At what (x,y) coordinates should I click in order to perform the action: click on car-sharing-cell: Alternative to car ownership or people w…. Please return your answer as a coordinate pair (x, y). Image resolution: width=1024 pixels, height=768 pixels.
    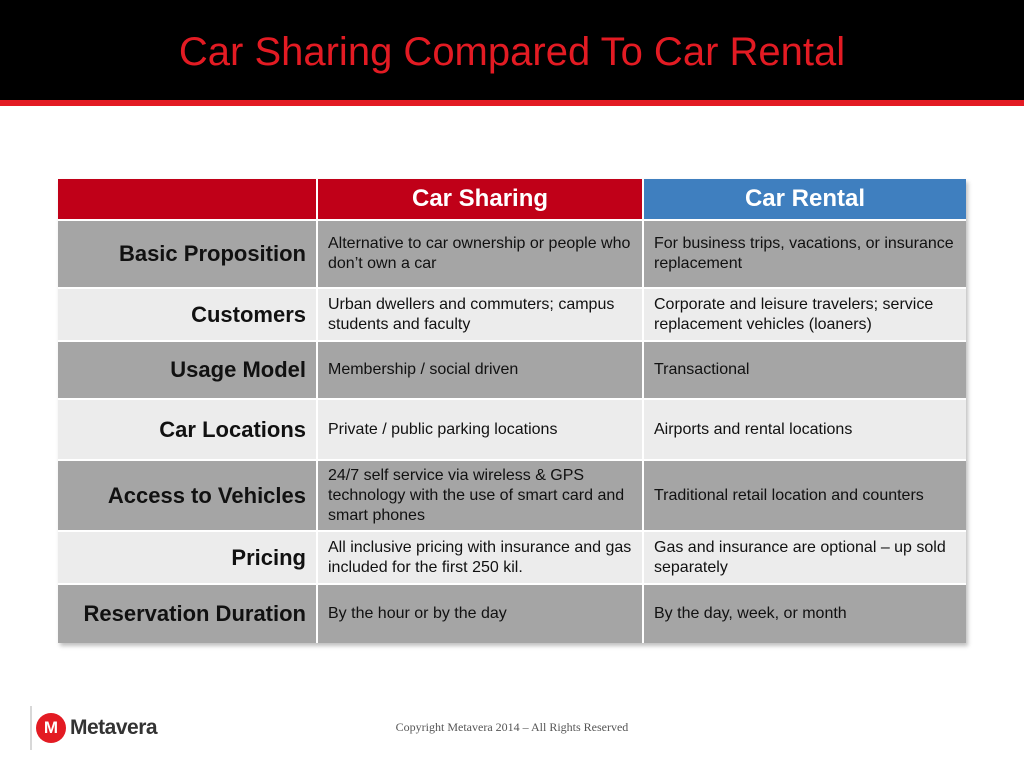
    Looking at the image, I should click on (481, 254).